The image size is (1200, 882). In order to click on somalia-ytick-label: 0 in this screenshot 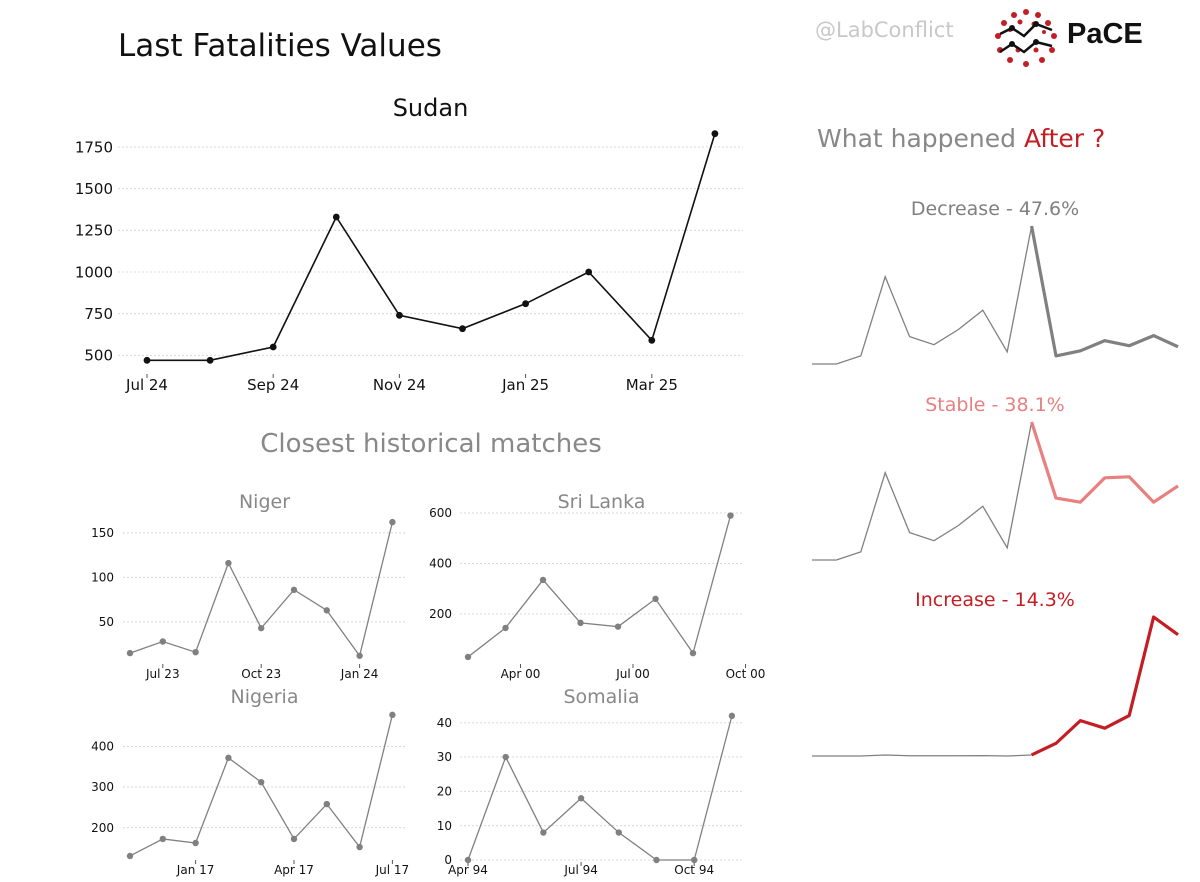, I will do `click(448, 860)`.